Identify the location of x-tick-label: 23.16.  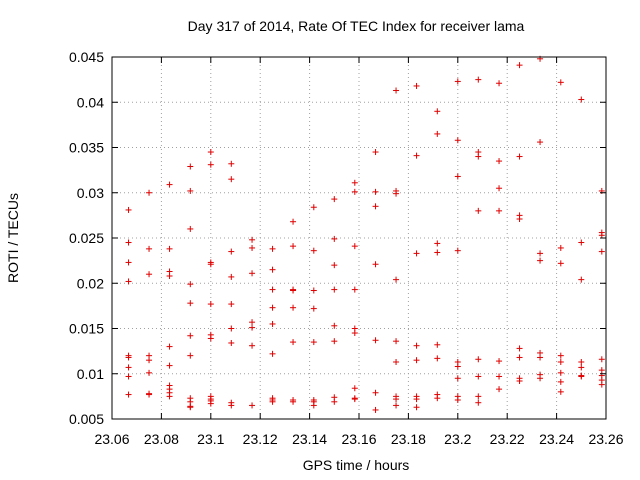
(358, 439).